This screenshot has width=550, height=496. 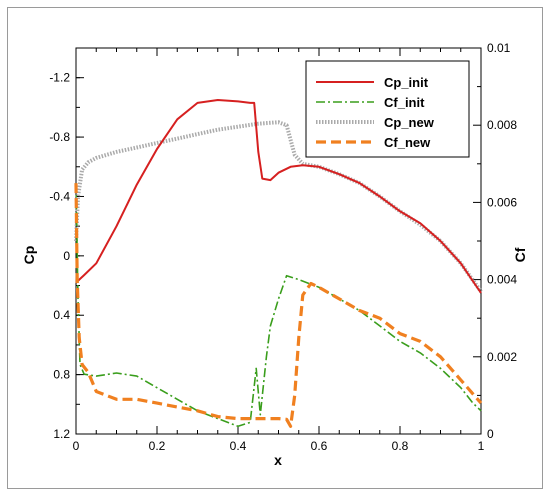 What do you see at coordinates (29, 255) in the screenshot?
I see `y-left-axis-title: Cp` at bounding box center [29, 255].